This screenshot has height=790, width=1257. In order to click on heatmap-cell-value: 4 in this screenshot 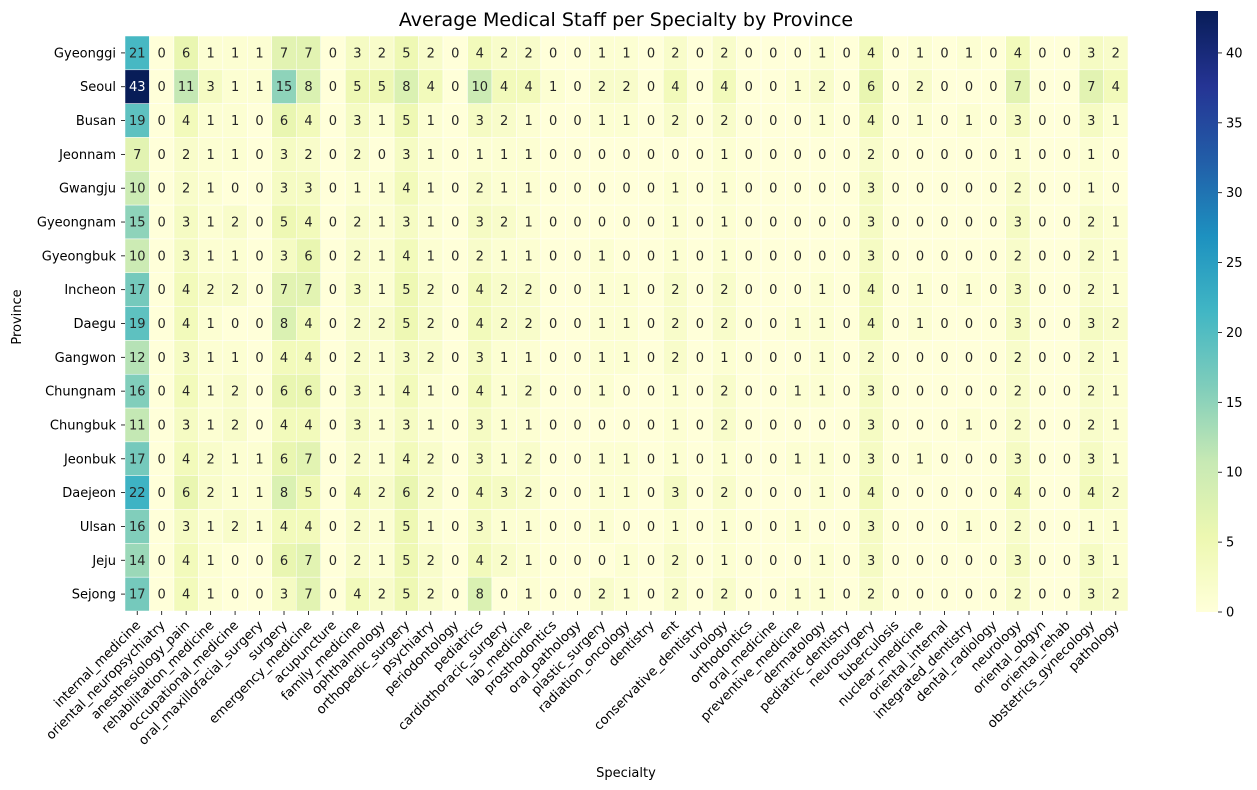, I will do `click(480, 290)`.